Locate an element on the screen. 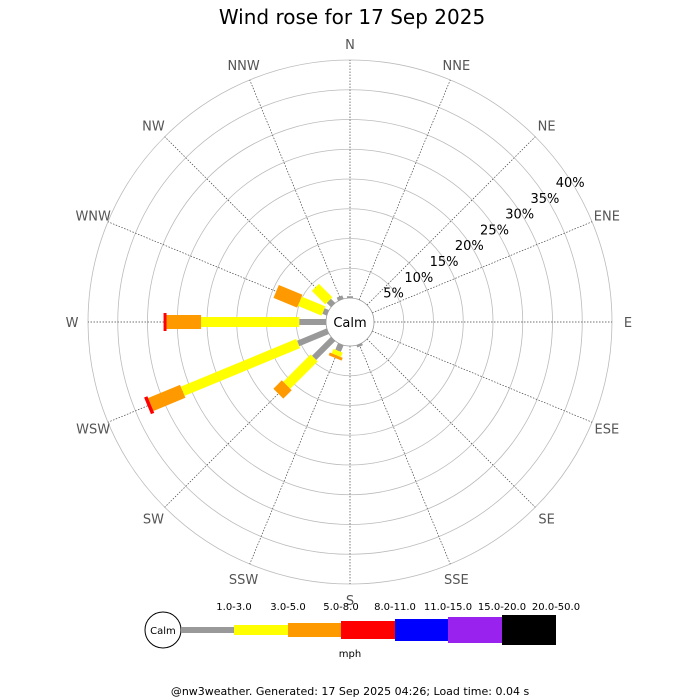  spoke-nw is located at coordinates (249, 221).